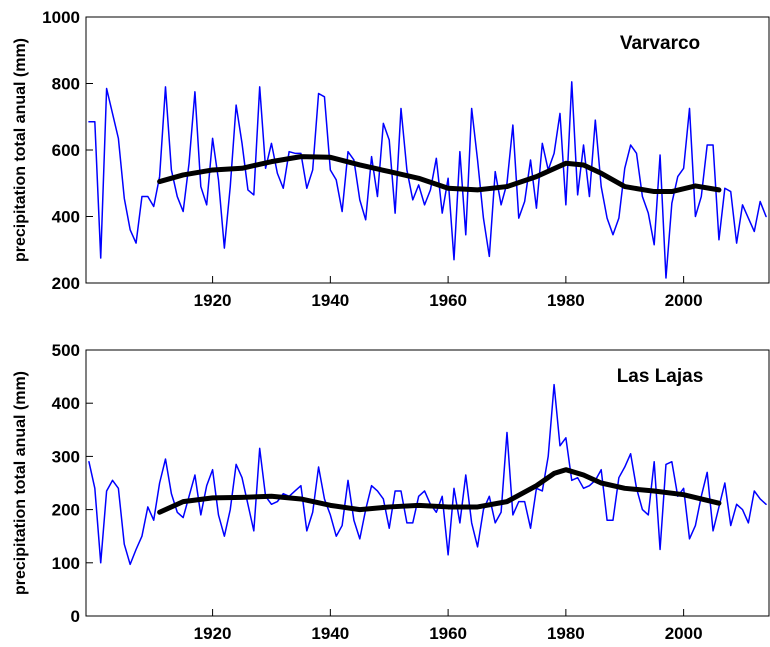 This screenshot has height=647, width=770. What do you see at coordinates (61, 17) in the screenshot?
I see `y-tick-label: 1000` at bounding box center [61, 17].